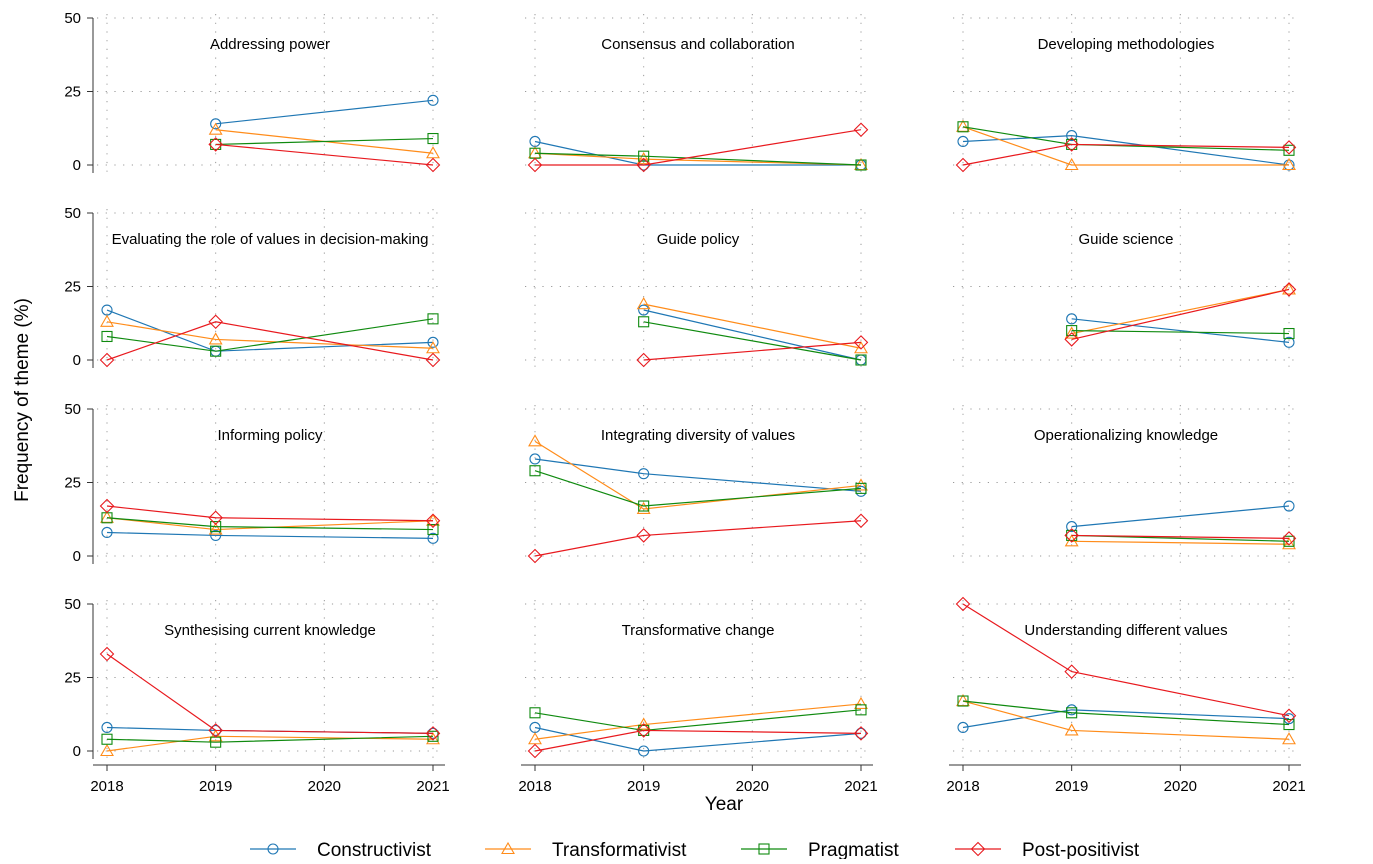  I want to click on legend-item-transformativist: Transformativist, so click(586, 850).